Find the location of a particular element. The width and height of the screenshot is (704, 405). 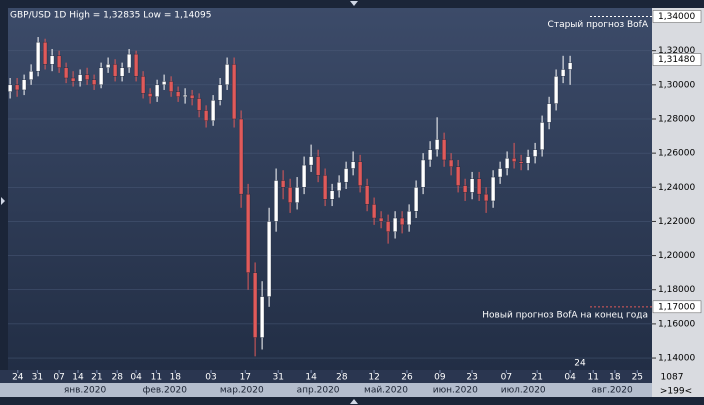

month-label: июн.2020 is located at coordinates (455, 391).